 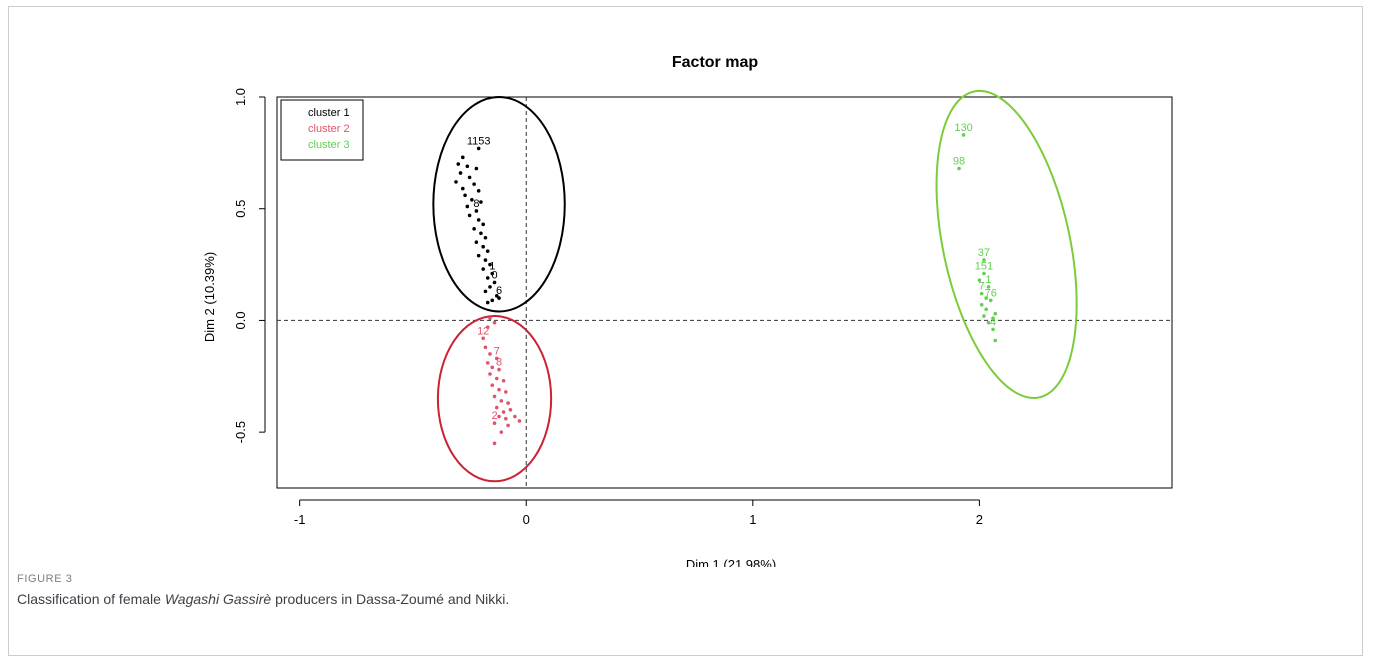 What do you see at coordinates (982, 287) in the screenshot?
I see `cluster-3-point-label: 7` at bounding box center [982, 287].